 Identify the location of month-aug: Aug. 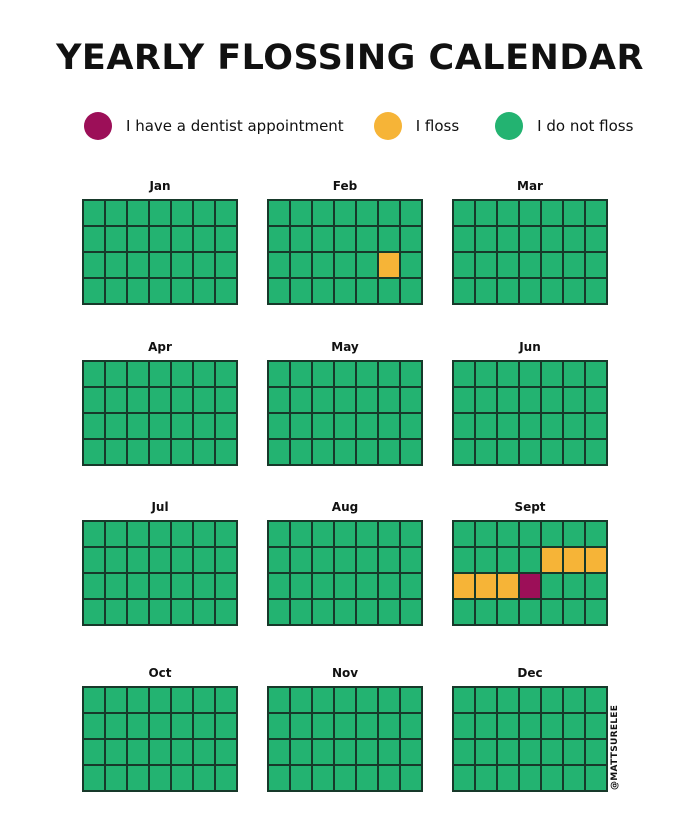
(345, 563).